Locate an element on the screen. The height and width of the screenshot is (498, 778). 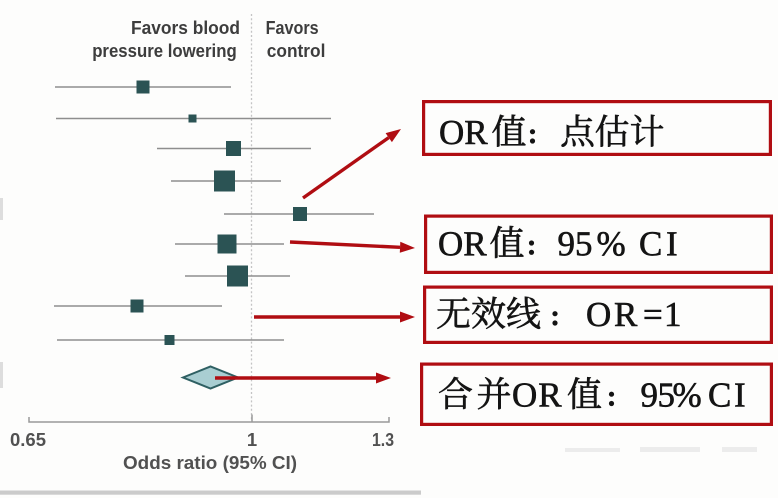
svg-text: pressure lowering is located at coordinates (164, 50).